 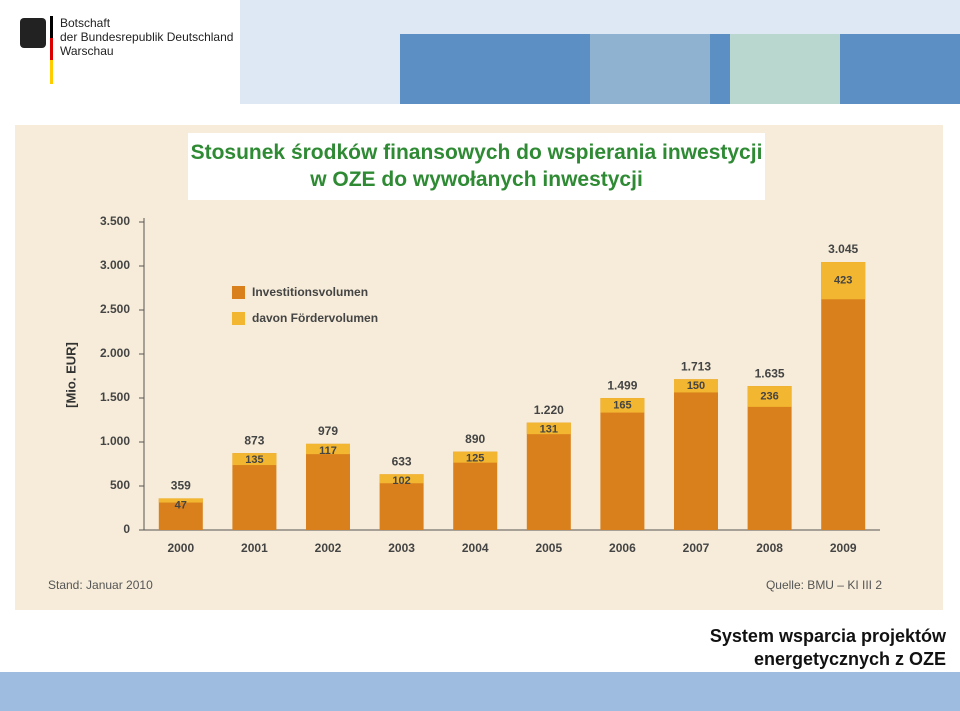 I want to click on legend-label: davon Fördervolumen, so click(x=315, y=318).